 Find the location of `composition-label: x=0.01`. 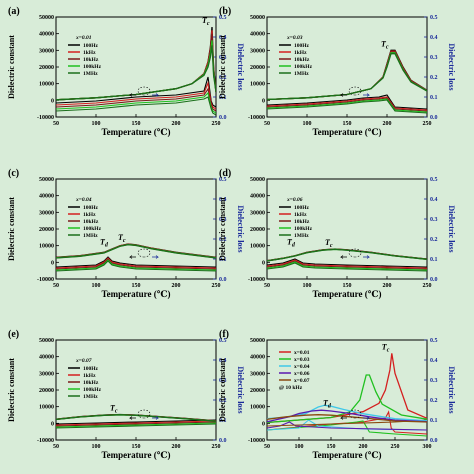

composition-label: x=0.01 is located at coordinates (83, 38).